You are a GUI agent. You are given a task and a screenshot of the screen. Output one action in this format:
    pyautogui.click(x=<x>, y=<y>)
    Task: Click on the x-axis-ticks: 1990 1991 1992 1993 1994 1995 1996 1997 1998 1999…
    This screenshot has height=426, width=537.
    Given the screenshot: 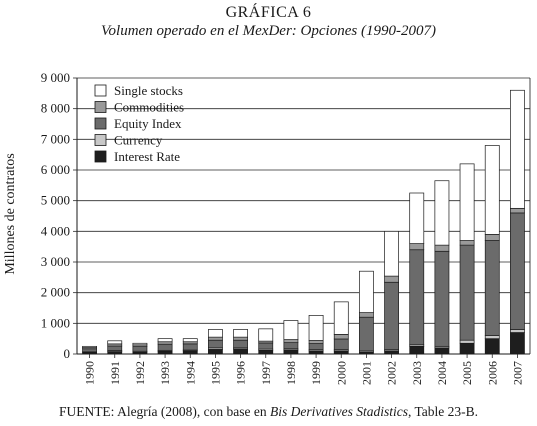 What is the action you would take?
    pyautogui.click(x=303, y=369)
    